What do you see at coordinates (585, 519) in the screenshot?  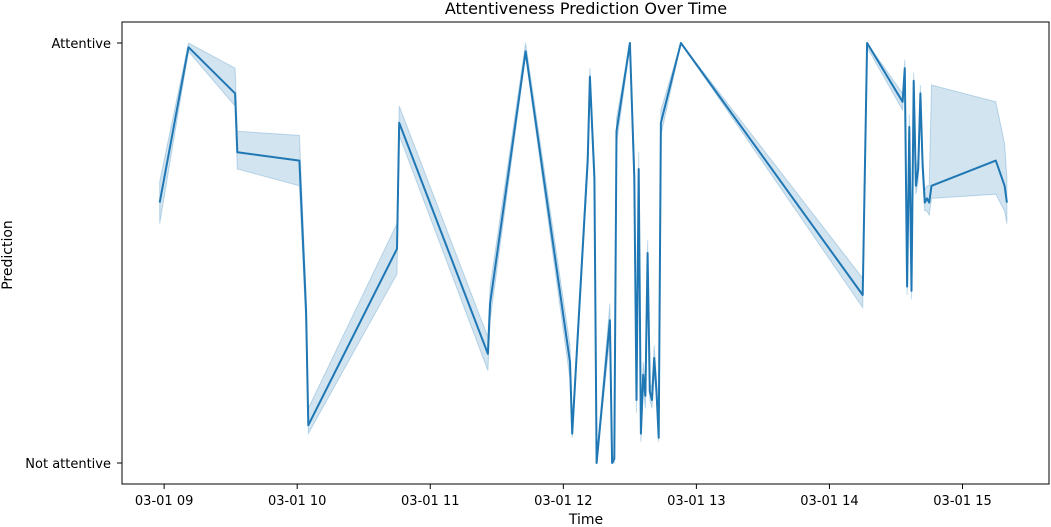 I see `x-axis-label: Time` at bounding box center [585, 519].